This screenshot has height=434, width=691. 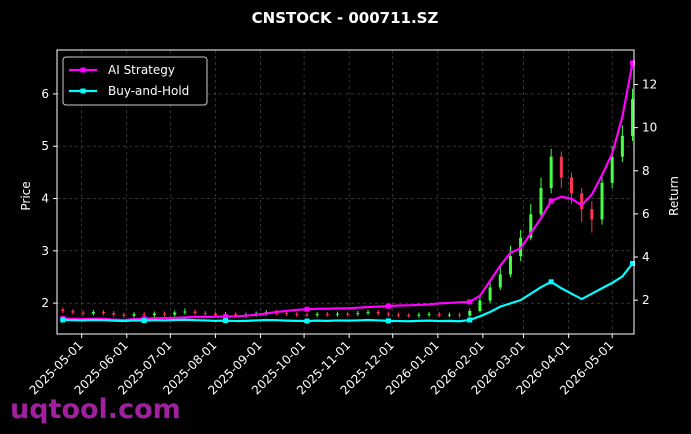 I want to click on legend: AI Strategy Buy-and-Hold, so click(x=135, y=81).